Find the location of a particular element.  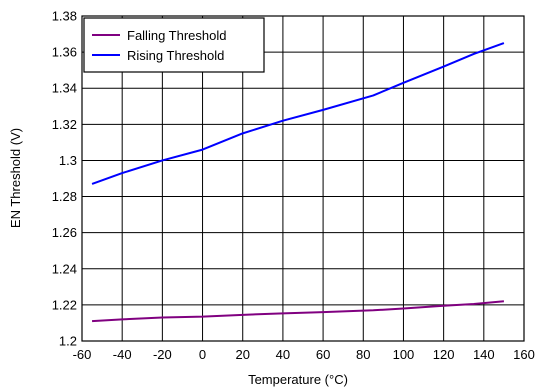

x-tick-label: 100 is located at coordinates (404, 354).